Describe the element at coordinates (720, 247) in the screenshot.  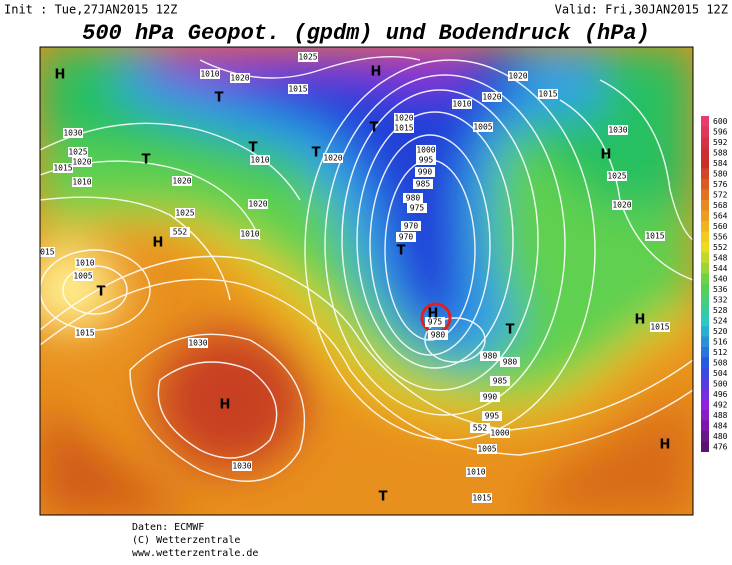
I see `colorbar-label: 552` at that location.